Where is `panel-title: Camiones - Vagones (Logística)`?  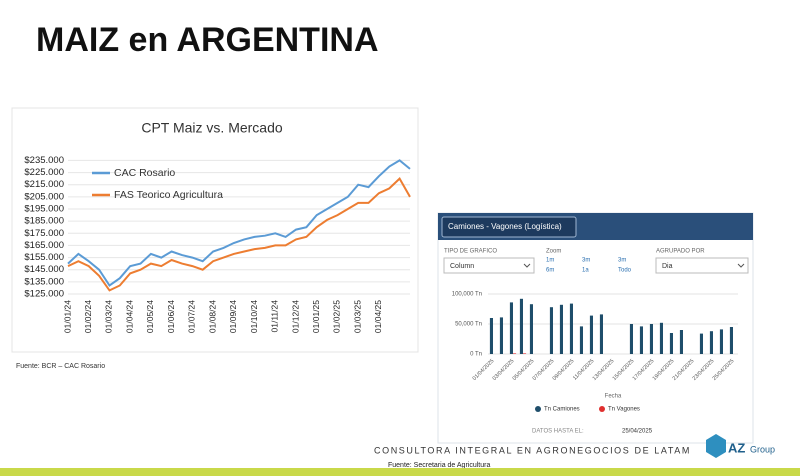
panel-title: Camiones - Vagones (Logística) is located at coordinates (505, 226).